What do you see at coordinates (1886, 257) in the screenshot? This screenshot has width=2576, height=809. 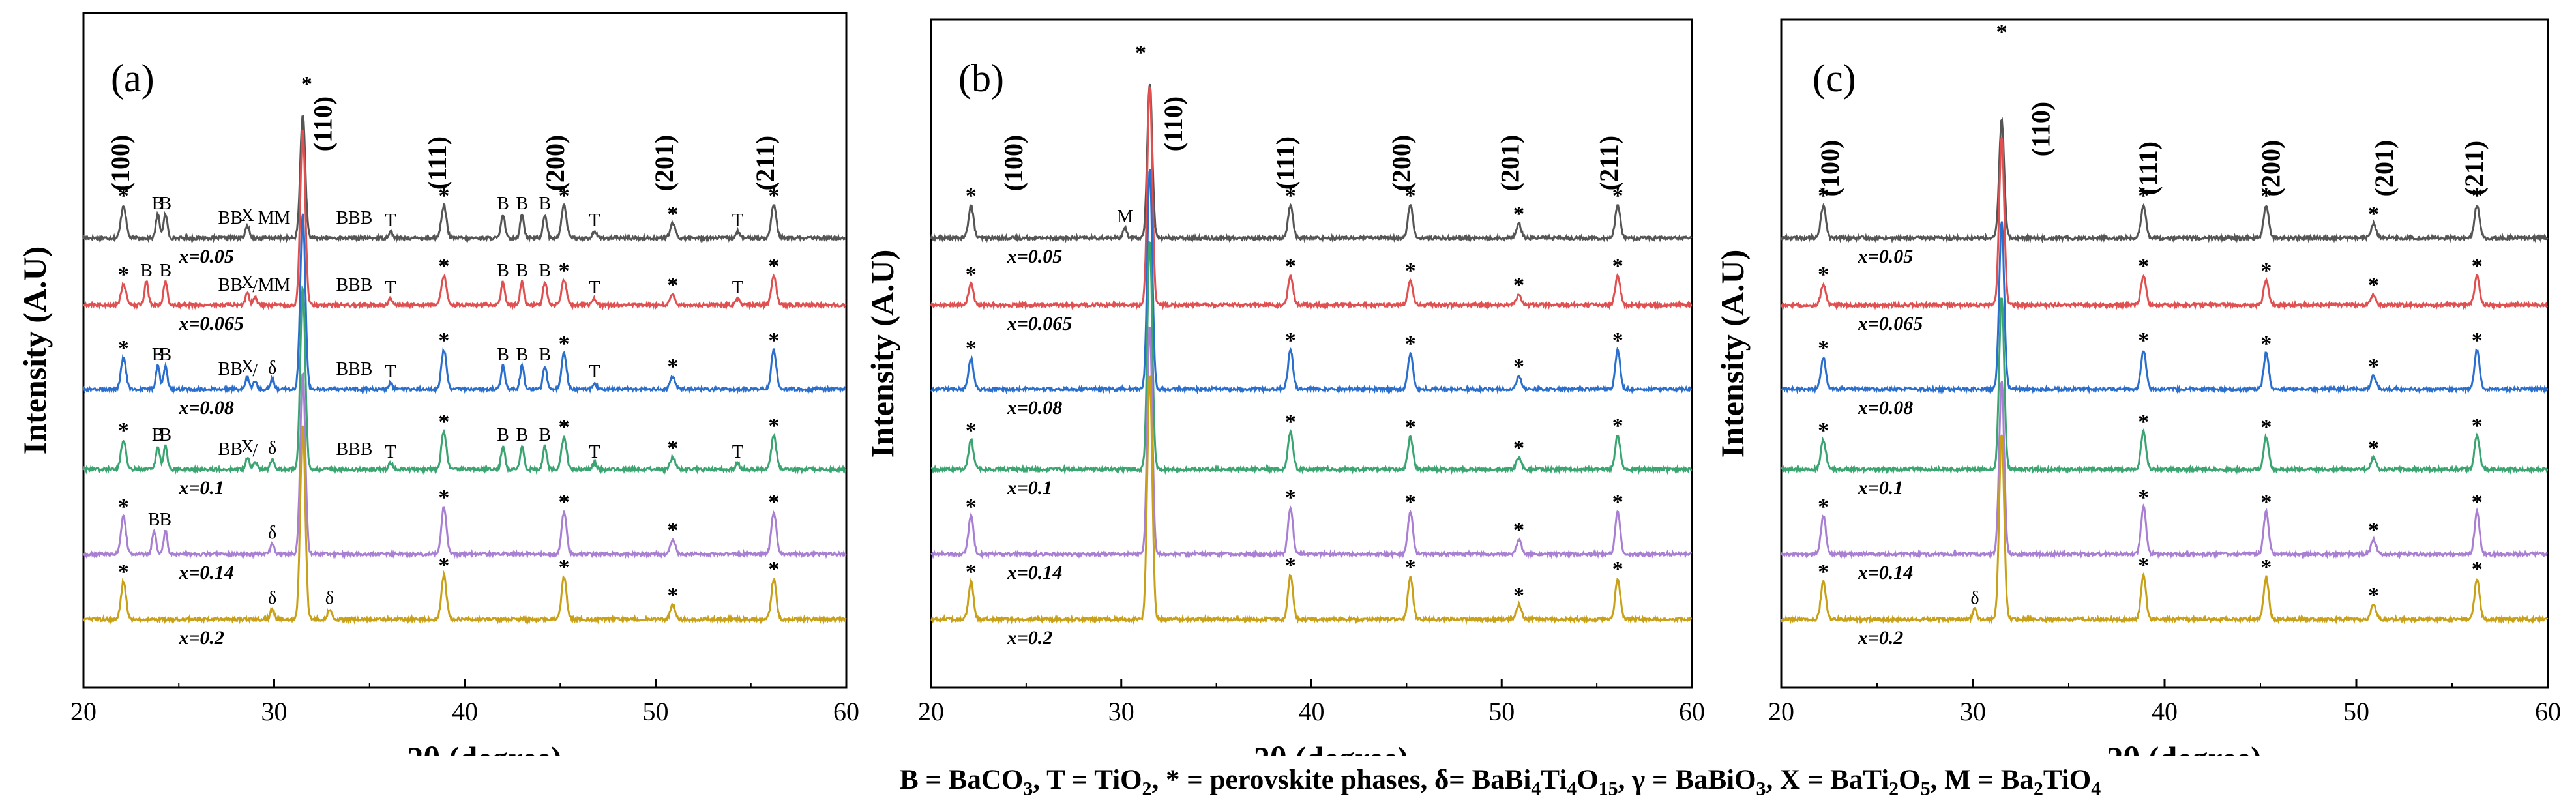 I see `series-label: x=0.05` at bounding box center [1886, 257].